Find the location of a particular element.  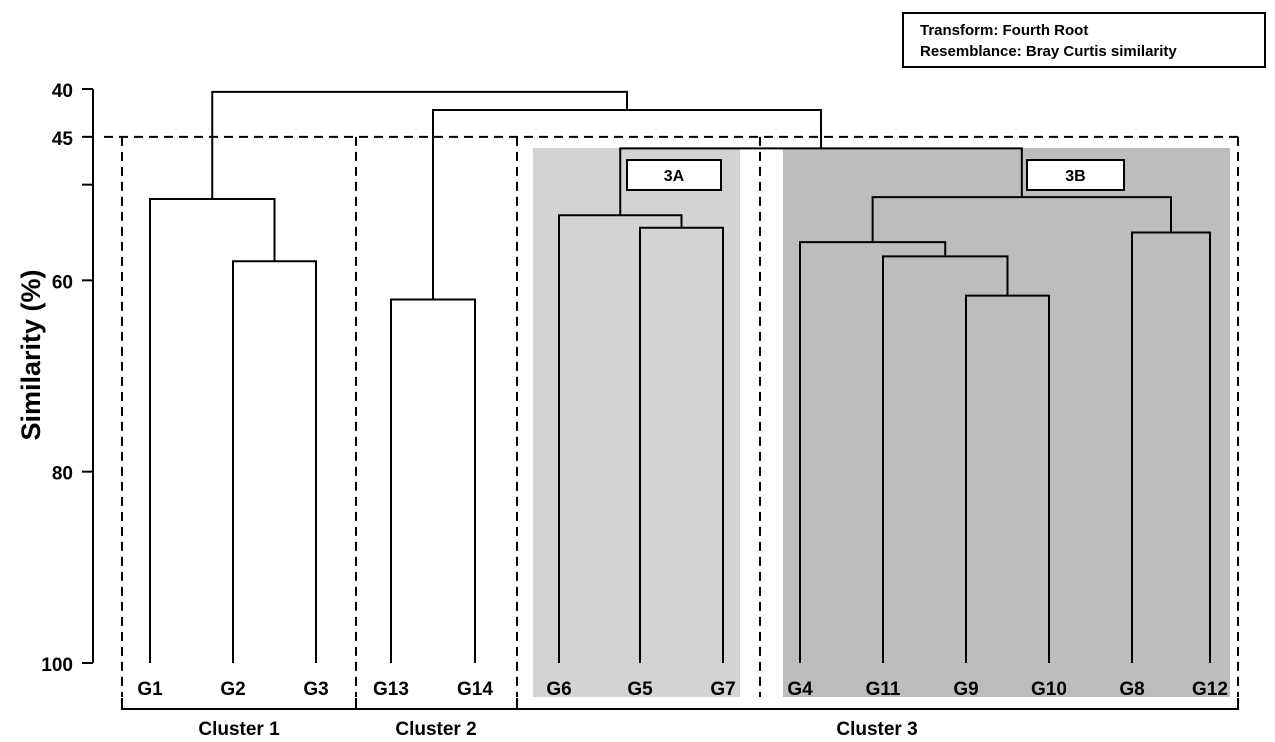

leaf-label-g13: G13 is located at coordinates (391, 689).